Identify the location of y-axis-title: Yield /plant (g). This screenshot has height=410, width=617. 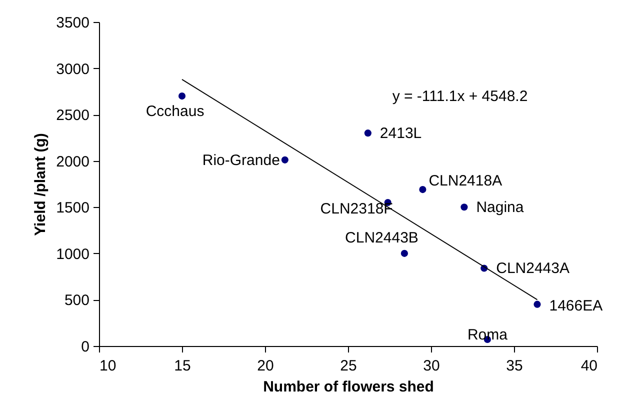
(41, 184).